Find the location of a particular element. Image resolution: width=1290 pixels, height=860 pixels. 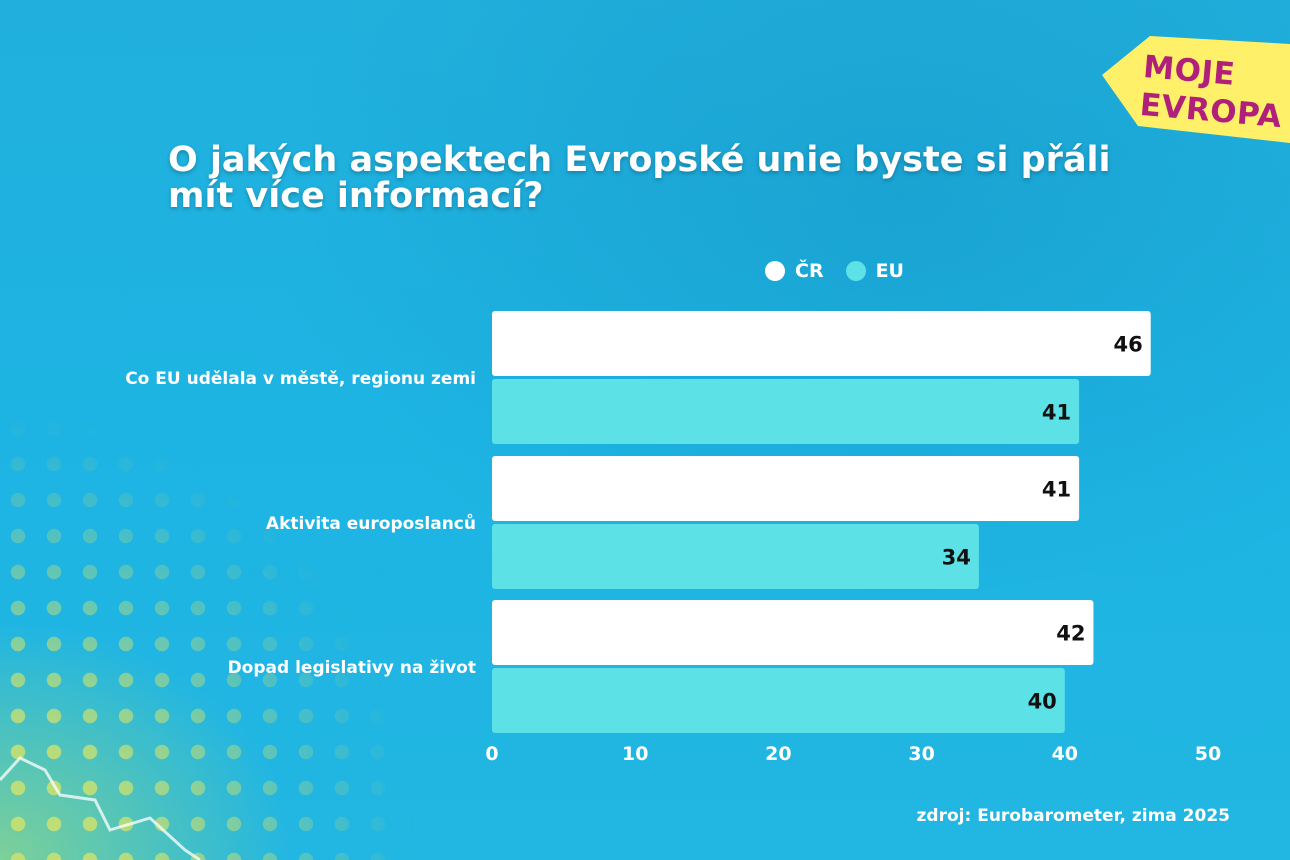

x-tick-label: 40 is located at coordinates (1065, 754).